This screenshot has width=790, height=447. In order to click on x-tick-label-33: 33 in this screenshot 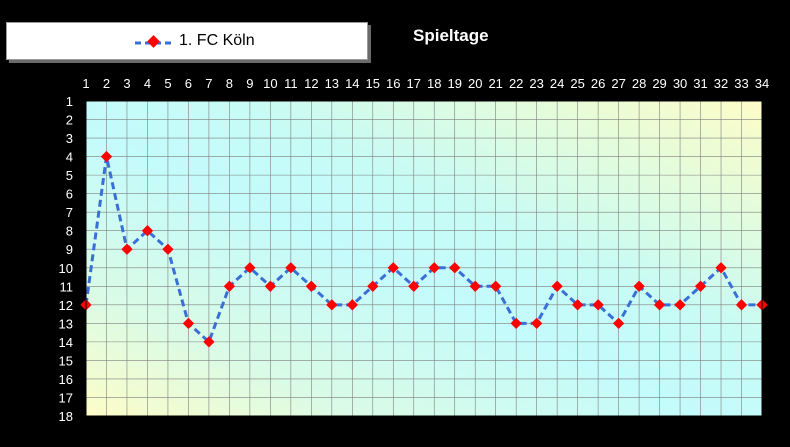, I will do `click(741, 83)`.